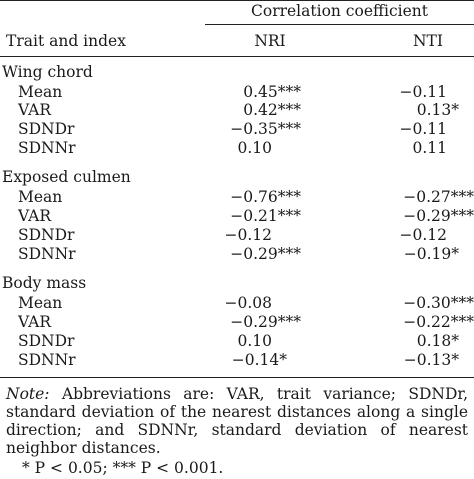  I want to click on row-nti: 0.11, so click(429, 148).